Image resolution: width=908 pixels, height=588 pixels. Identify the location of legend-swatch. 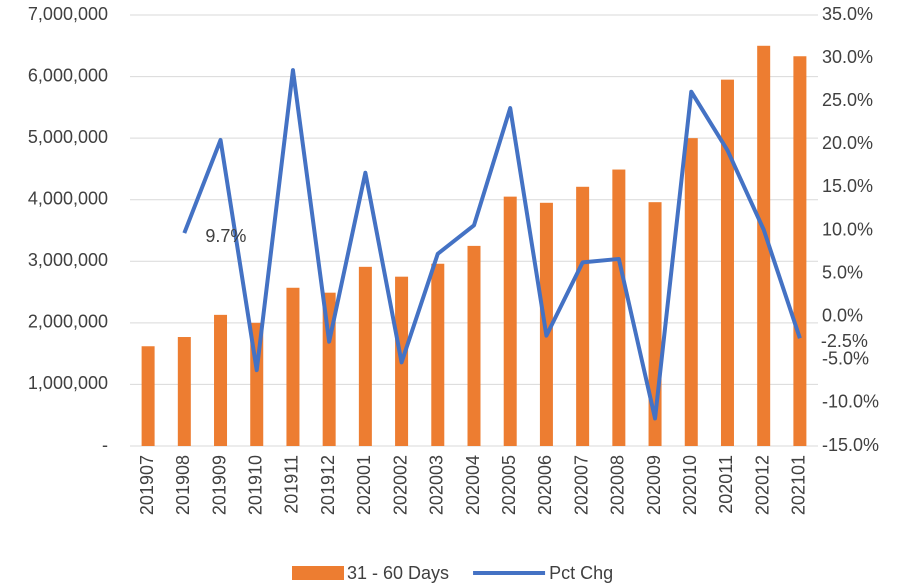
(318, 573).